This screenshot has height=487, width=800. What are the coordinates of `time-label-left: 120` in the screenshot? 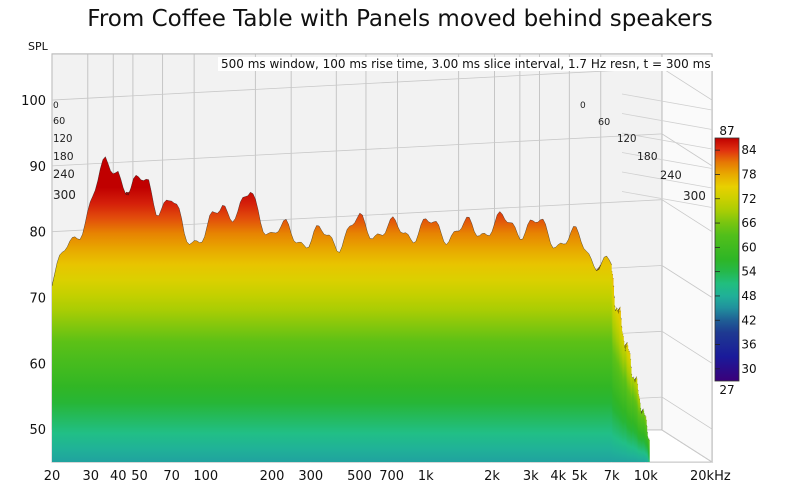 It's located at (62, 139).